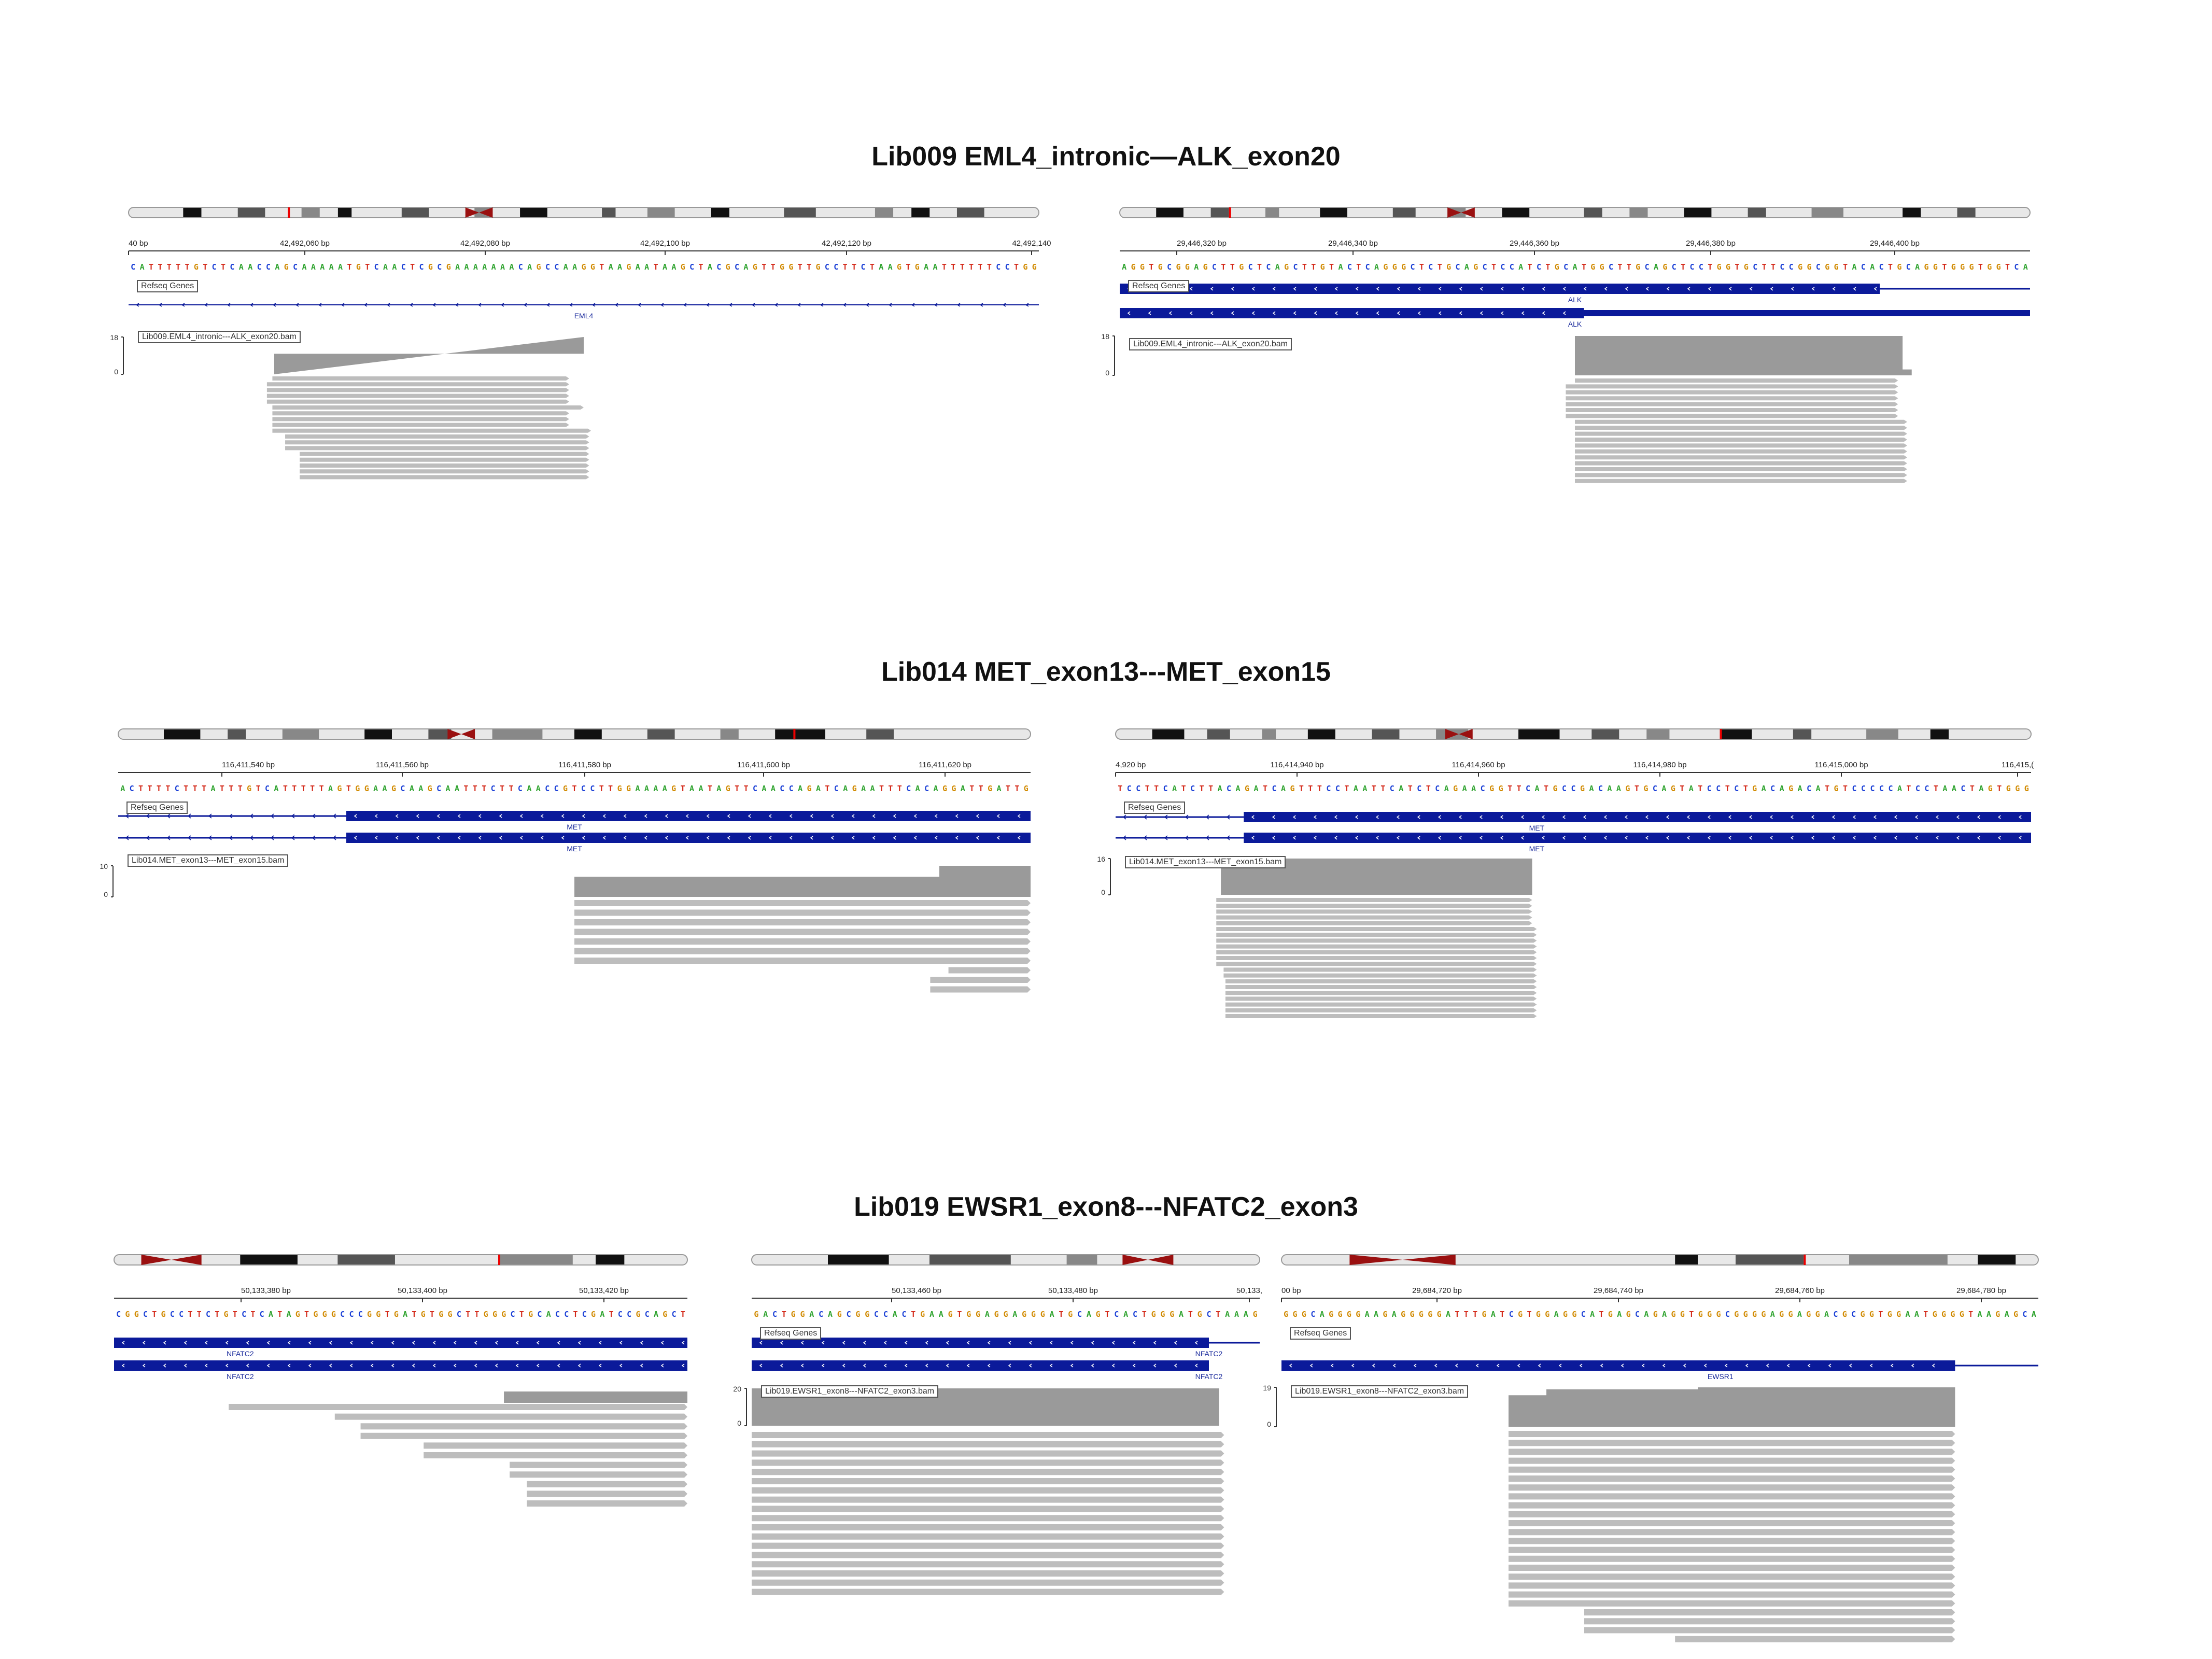 The image size is (2212, 1659). I want to click on bam-track-label: Lib009.EML4_intronic---ALK_exon20.bam, so click(1210, 344).